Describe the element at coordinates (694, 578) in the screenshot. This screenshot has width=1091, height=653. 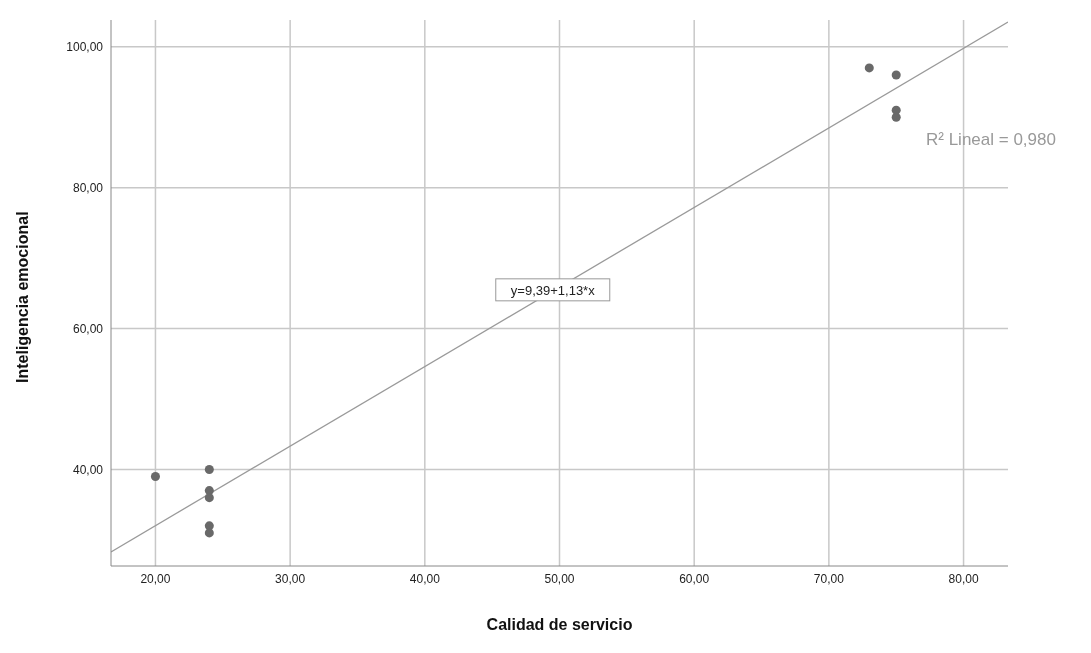
I see `x-tick-label: 60,00` at that location.